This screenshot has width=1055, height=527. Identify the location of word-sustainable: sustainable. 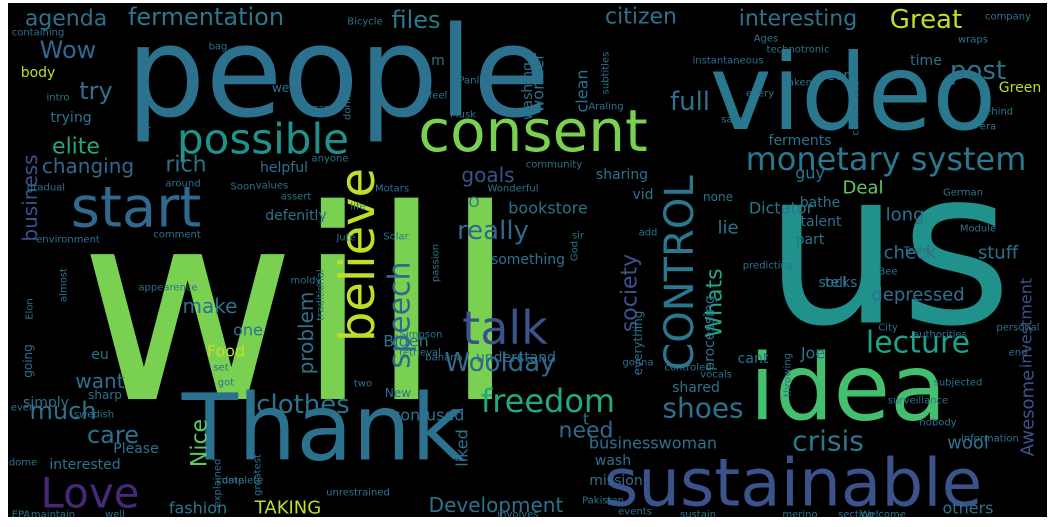
(793, 481).